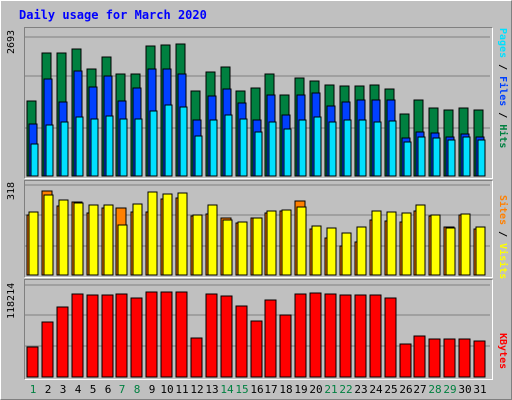 The height and width of the screenshot is (400, 512). Describe the element at coordinates (502, 351) in the screenshot. I see `legend-kbytes: KBytes` at that location.